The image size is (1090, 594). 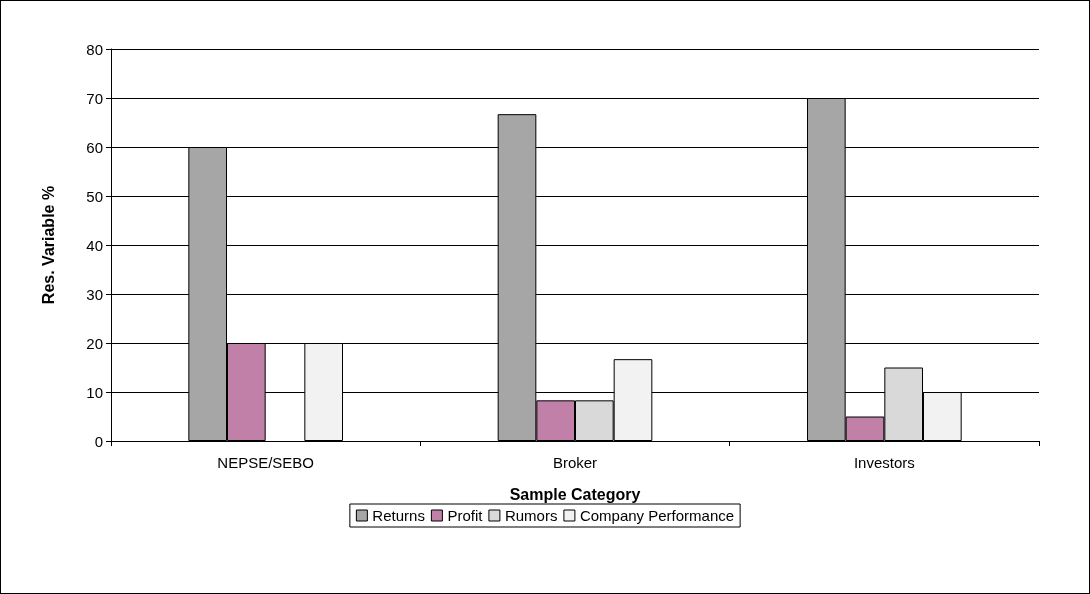 I want to click on y-tick-label: 40, so click(x=94, y=245).